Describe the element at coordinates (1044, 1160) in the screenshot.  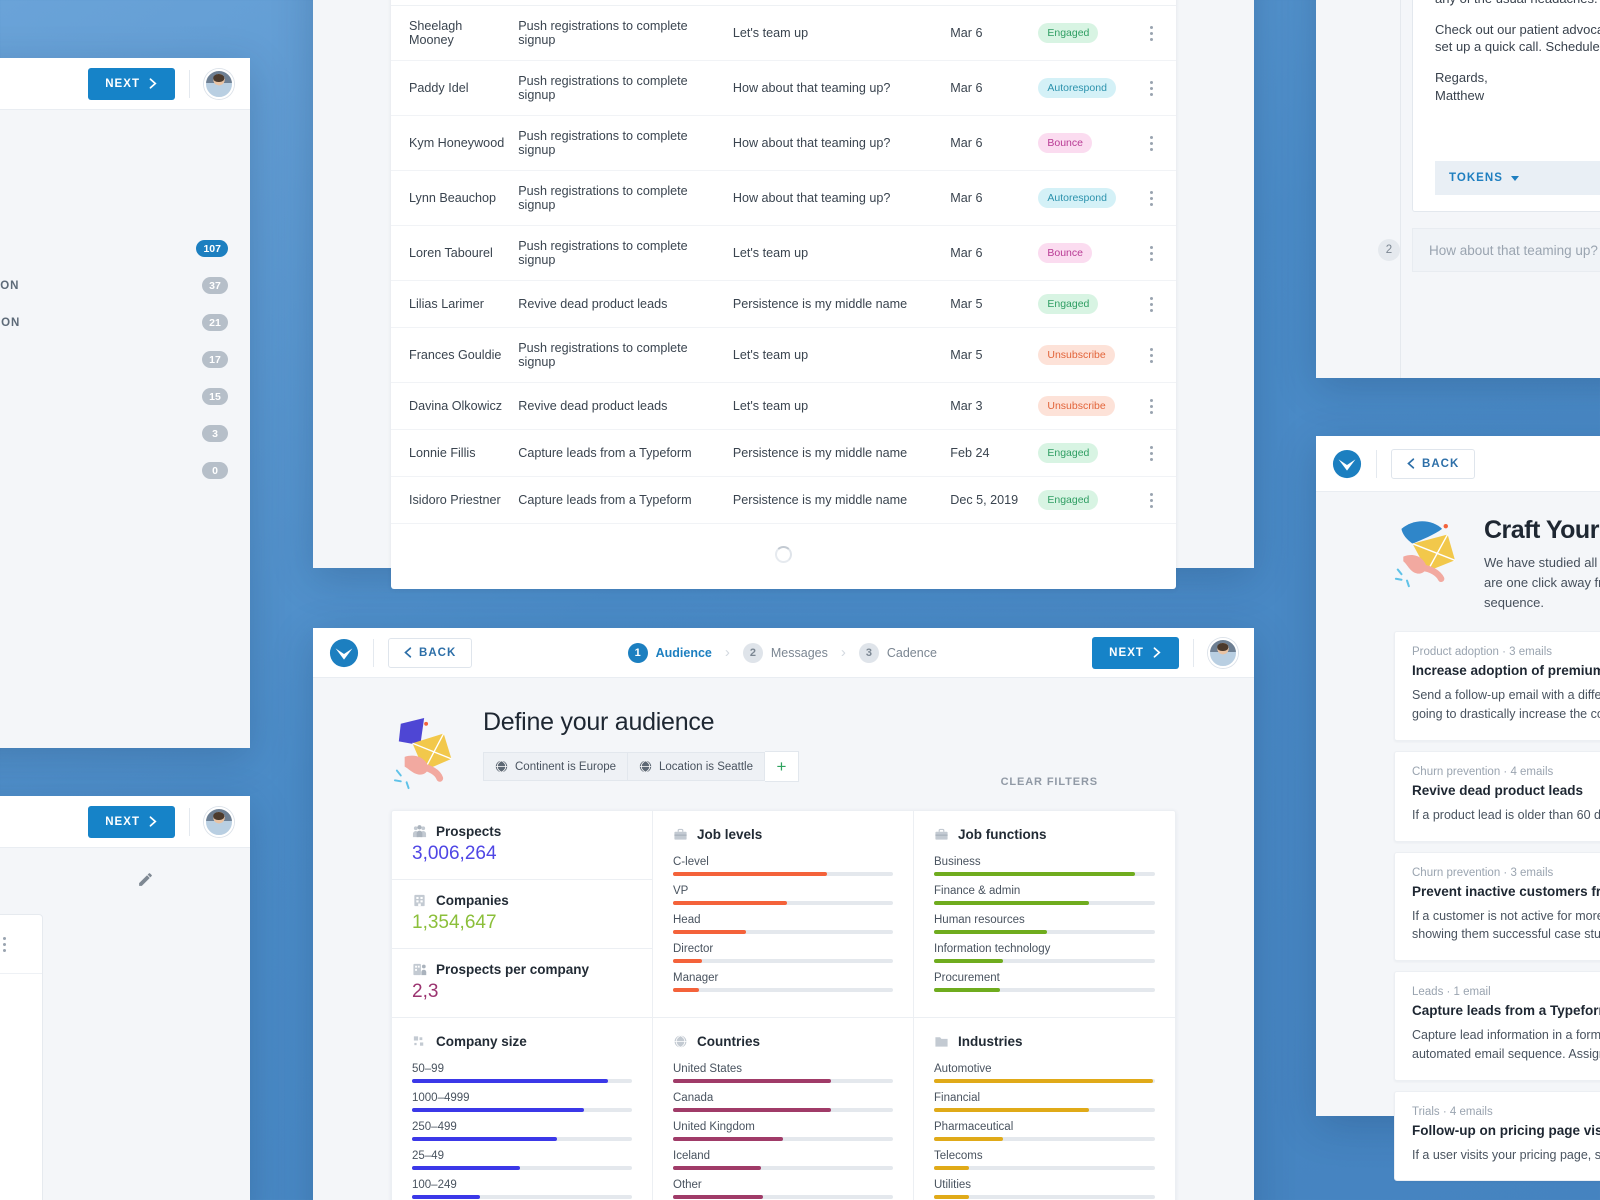
I see `bar-item: Telecoms` at that location.